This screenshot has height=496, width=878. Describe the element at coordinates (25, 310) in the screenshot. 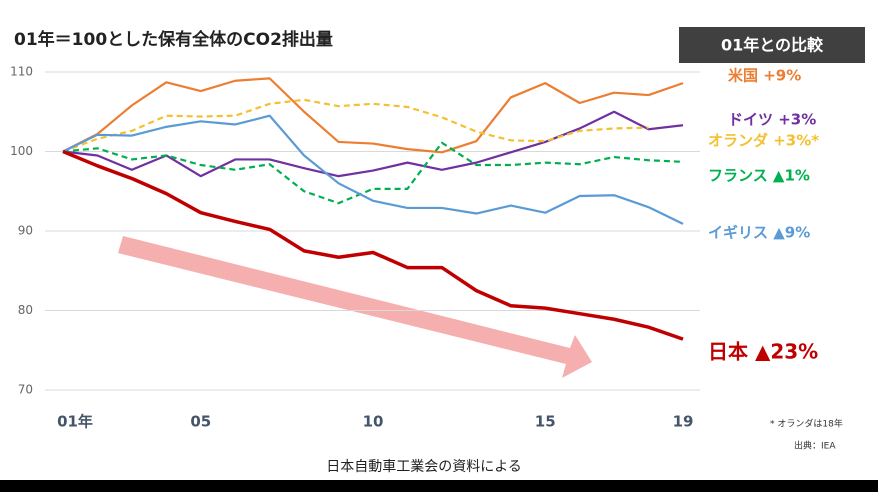

I see `y-tick-label: 80` at that location.